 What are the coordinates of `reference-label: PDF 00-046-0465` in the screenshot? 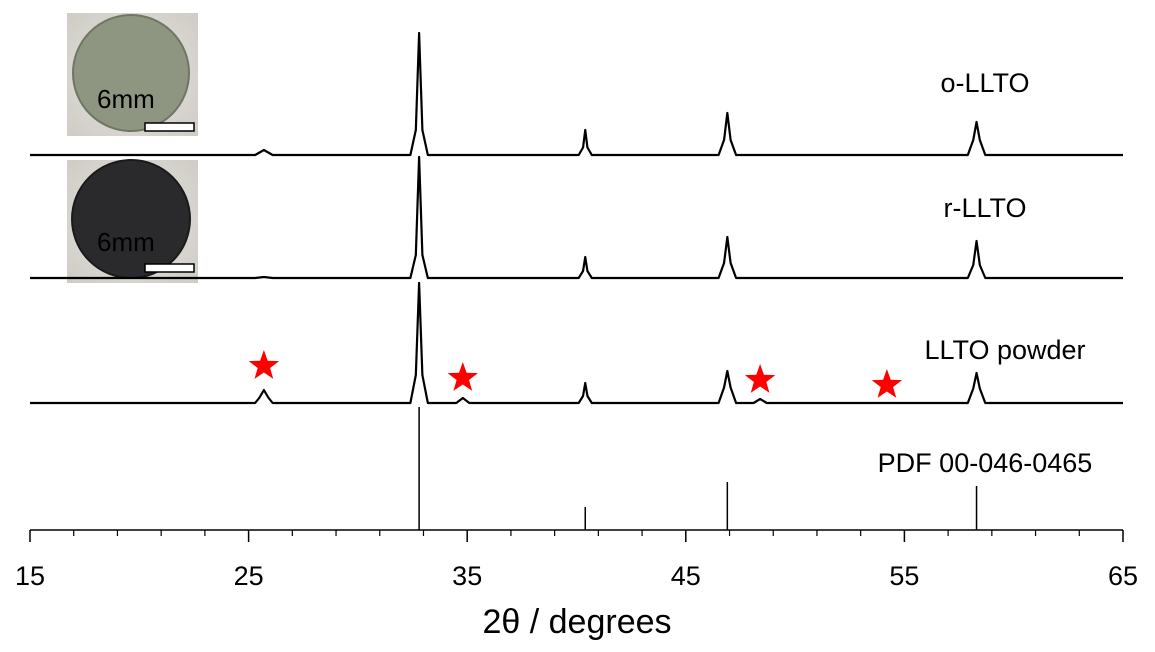 It's located at (985, 463).